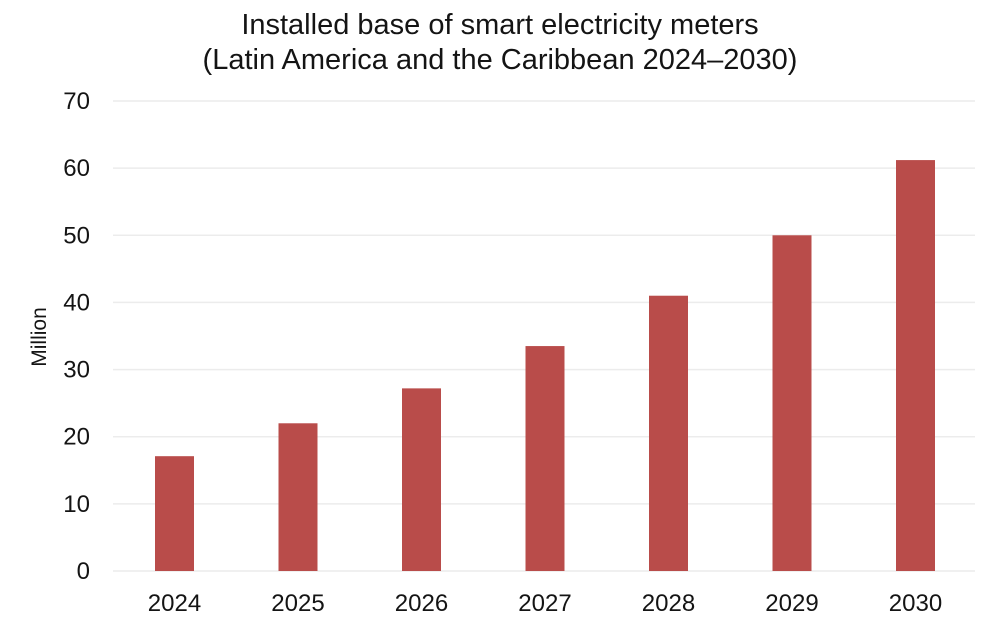 The image size is (1000, 630). Describe the element at coordinates (76, 235) in the screenshot. I see `y-tick-label: 50` at that location.